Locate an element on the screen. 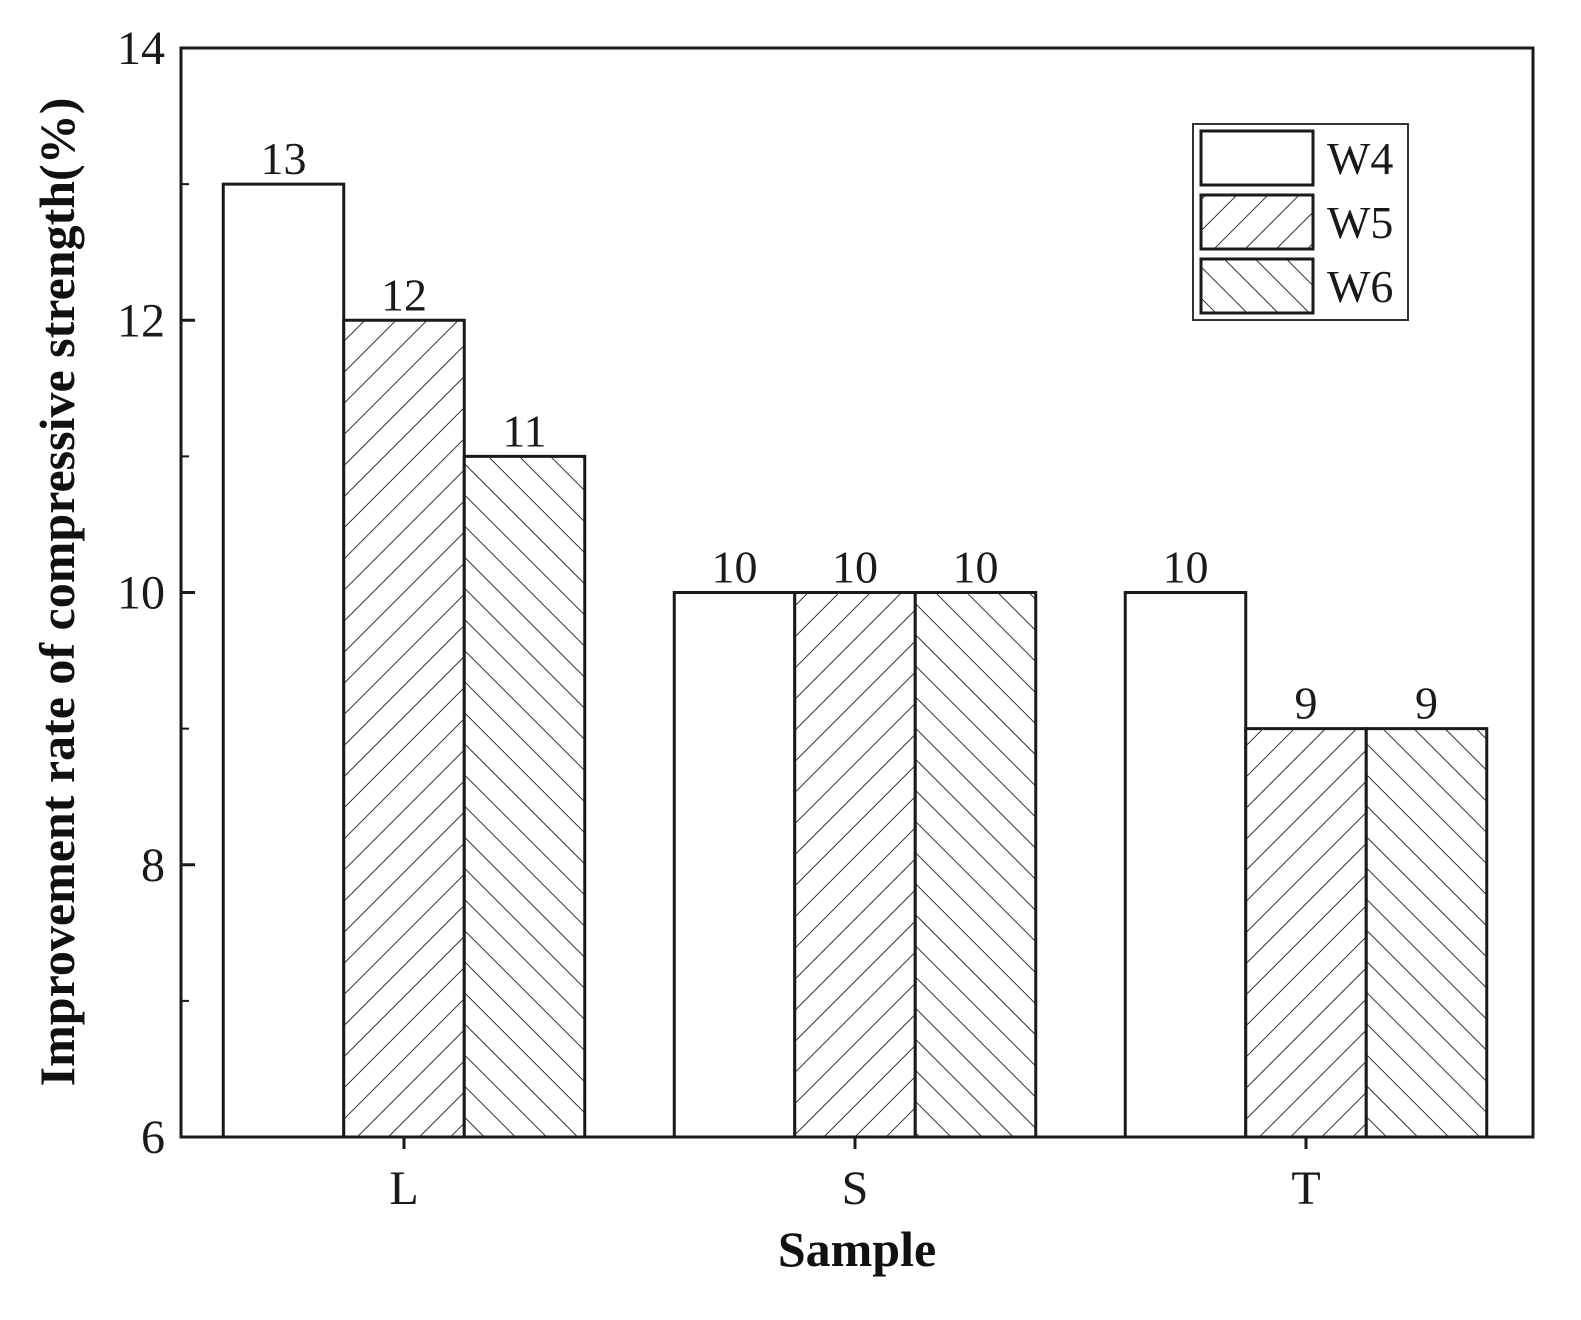 This screenshot has width=1581, height=1320. y-tick-label: 10 is located at coordinates (141, 593).